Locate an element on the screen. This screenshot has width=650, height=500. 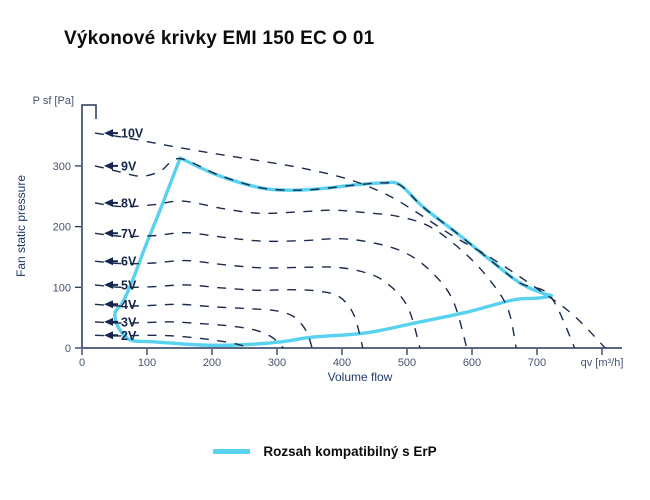
x-tick-label: 600 is located at coordinates (472, 363).